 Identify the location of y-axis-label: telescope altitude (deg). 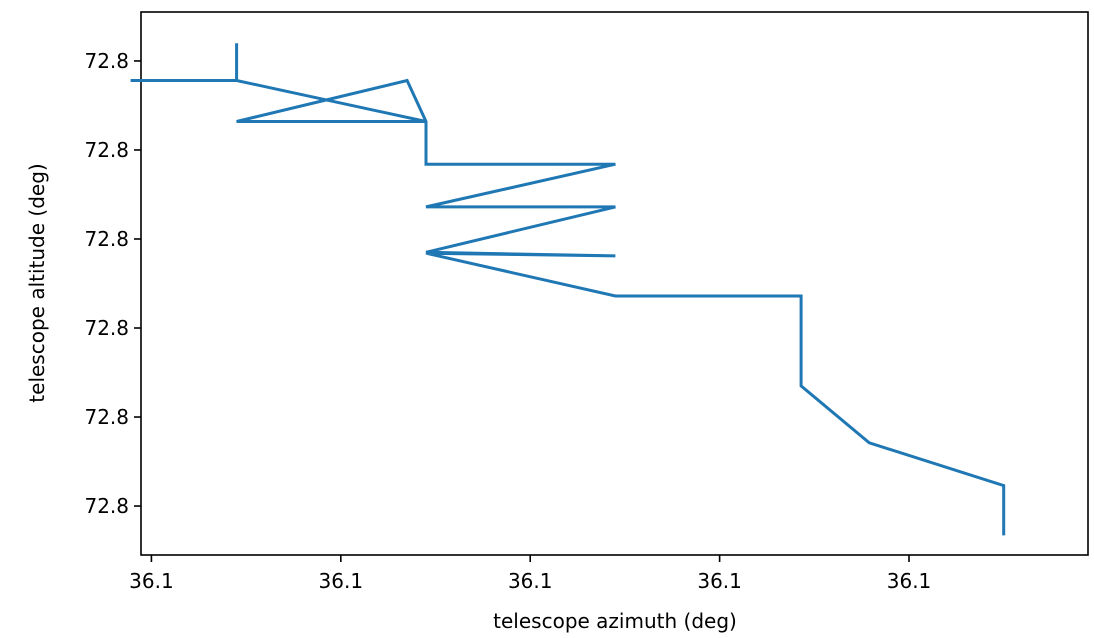
(37, 282).